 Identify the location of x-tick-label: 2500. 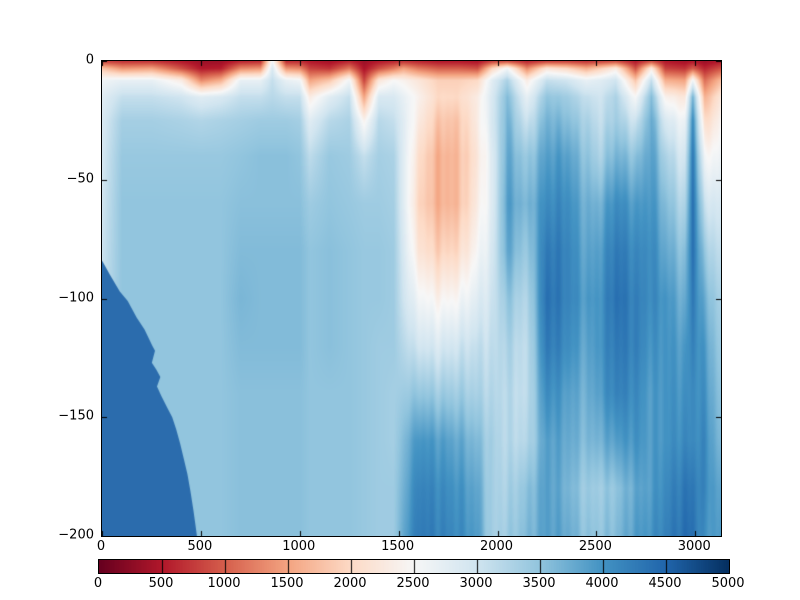
(595, 546).